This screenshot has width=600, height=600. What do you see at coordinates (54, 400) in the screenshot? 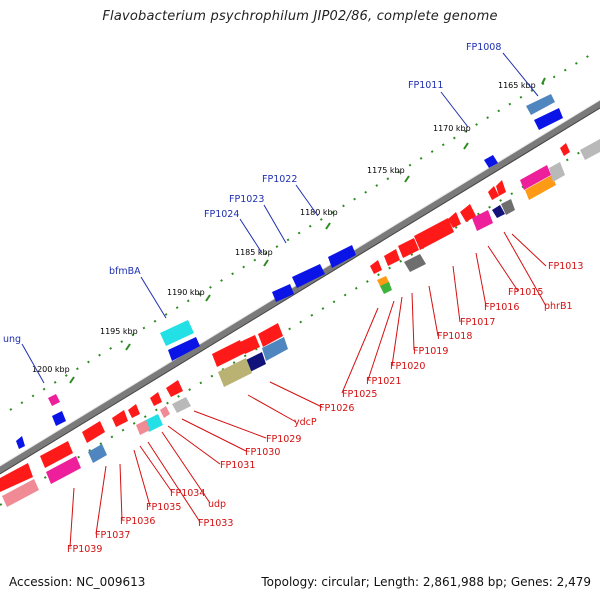
I see `gene-ung` at bounding box center [54, 400].